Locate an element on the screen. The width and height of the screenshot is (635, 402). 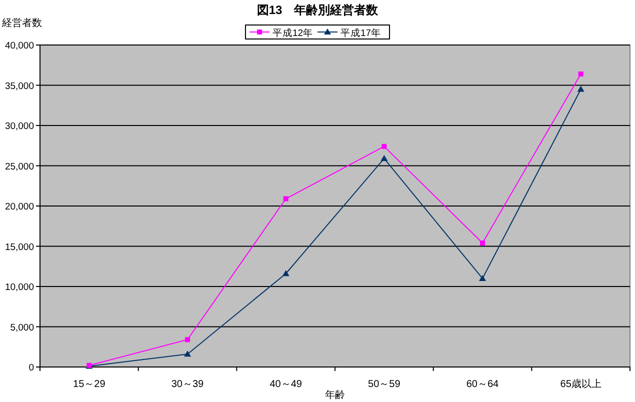
y-tick-label: 10,000 is located at coordinates (19, 287).